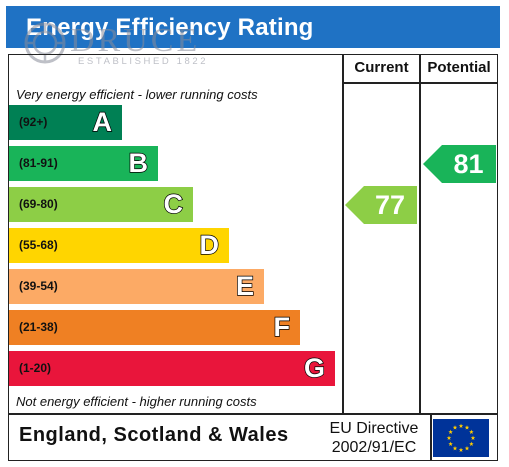  I want to click on band-c: (69-80) C, so click(101, 204).